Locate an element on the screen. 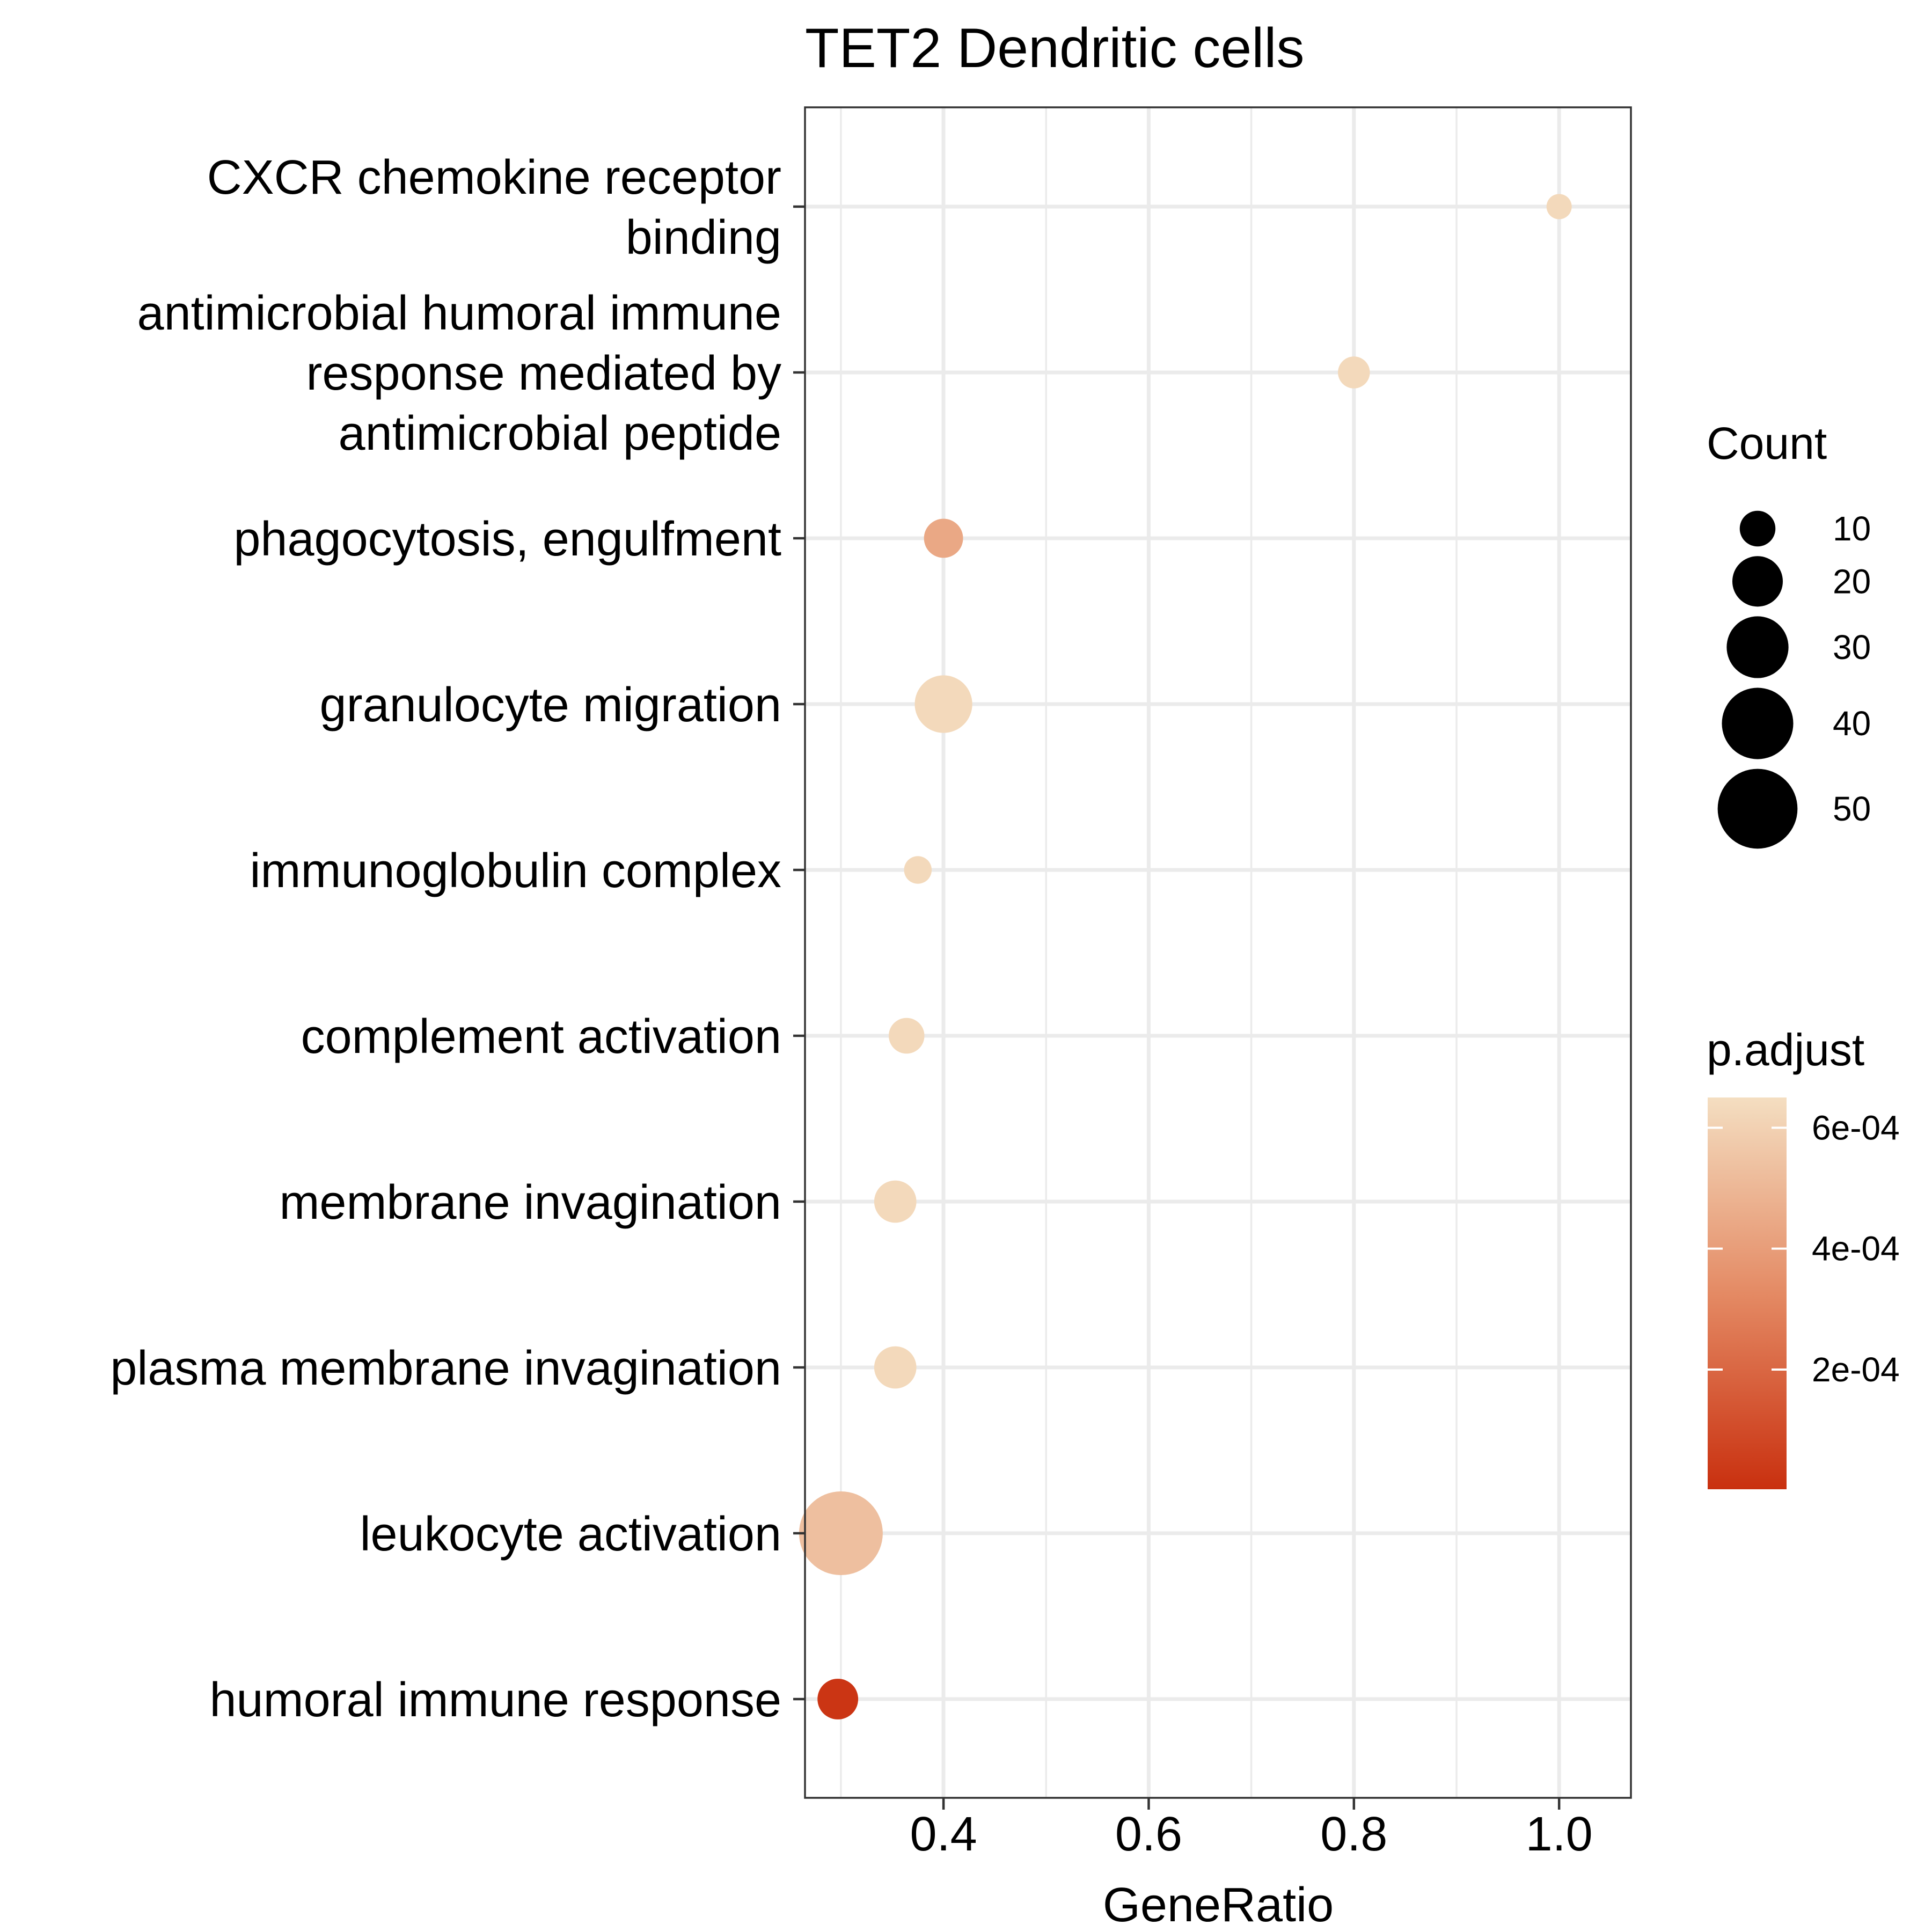 The height and width of the screenshot is (1932, 1932). y-tick-label: plasma membrane invagination is located at coordinates (445, 1368).